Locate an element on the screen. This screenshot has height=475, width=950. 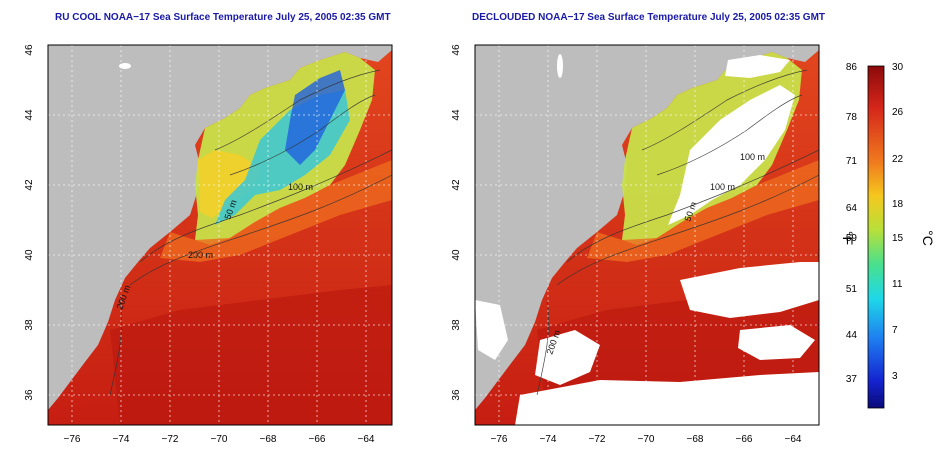
celsius-tick: 30 is located at coordinates (898, 67).